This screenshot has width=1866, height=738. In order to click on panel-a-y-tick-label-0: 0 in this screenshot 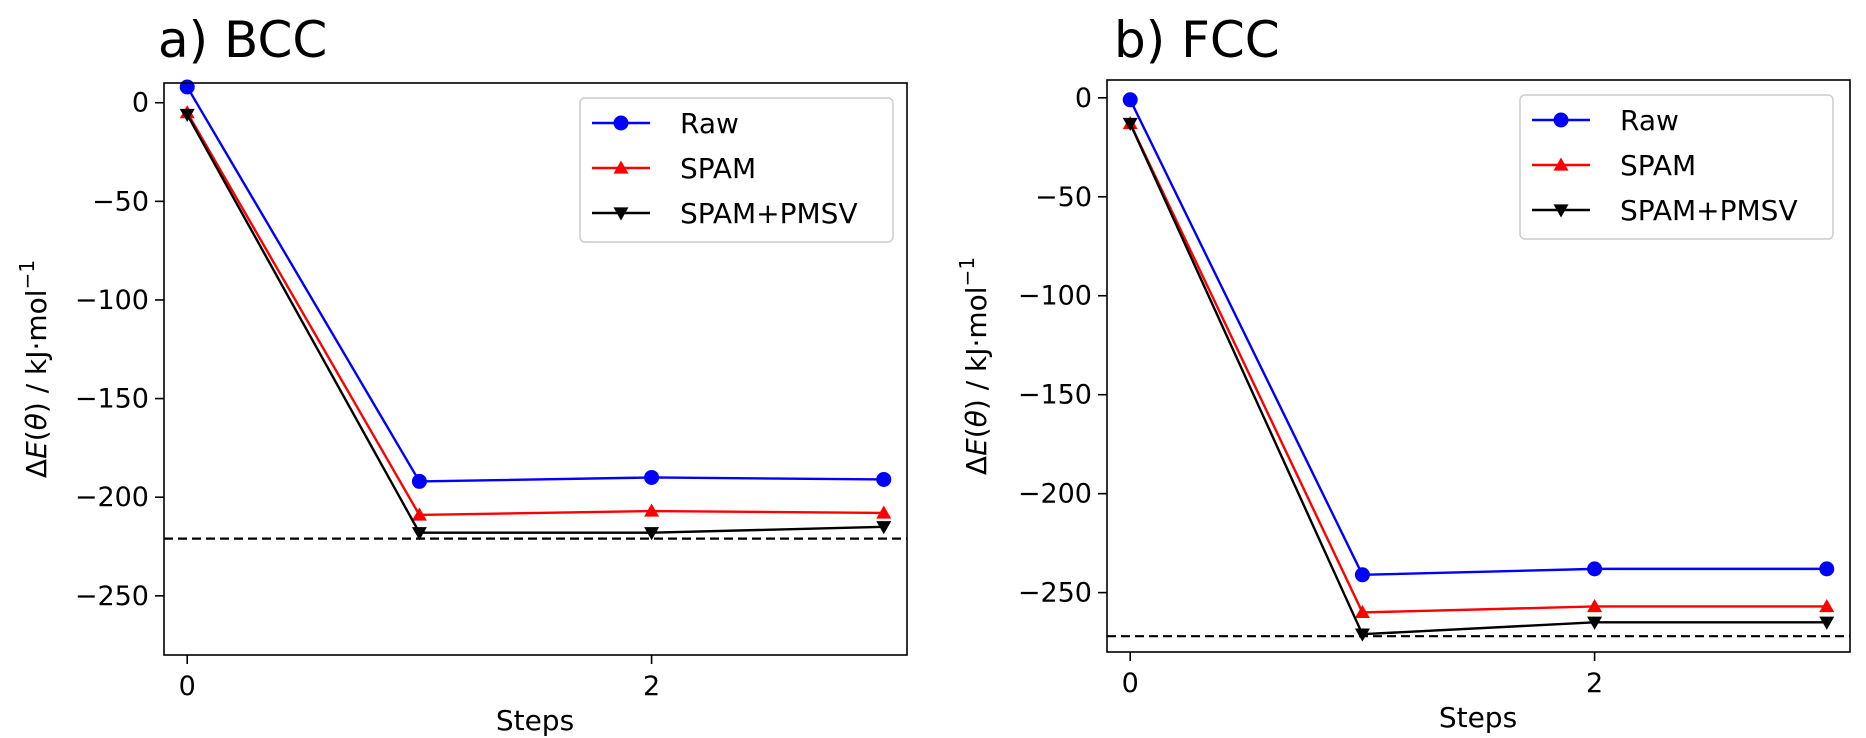, I will do `click(140, 103)`.